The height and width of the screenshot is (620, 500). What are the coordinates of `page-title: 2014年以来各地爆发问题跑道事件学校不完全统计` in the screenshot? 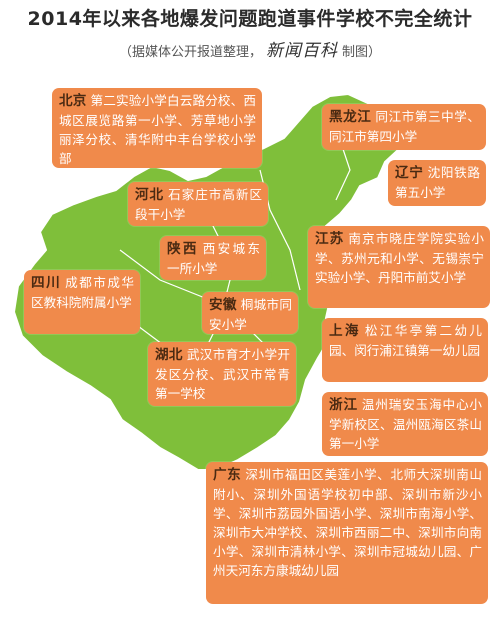 It's located at (250, 19).